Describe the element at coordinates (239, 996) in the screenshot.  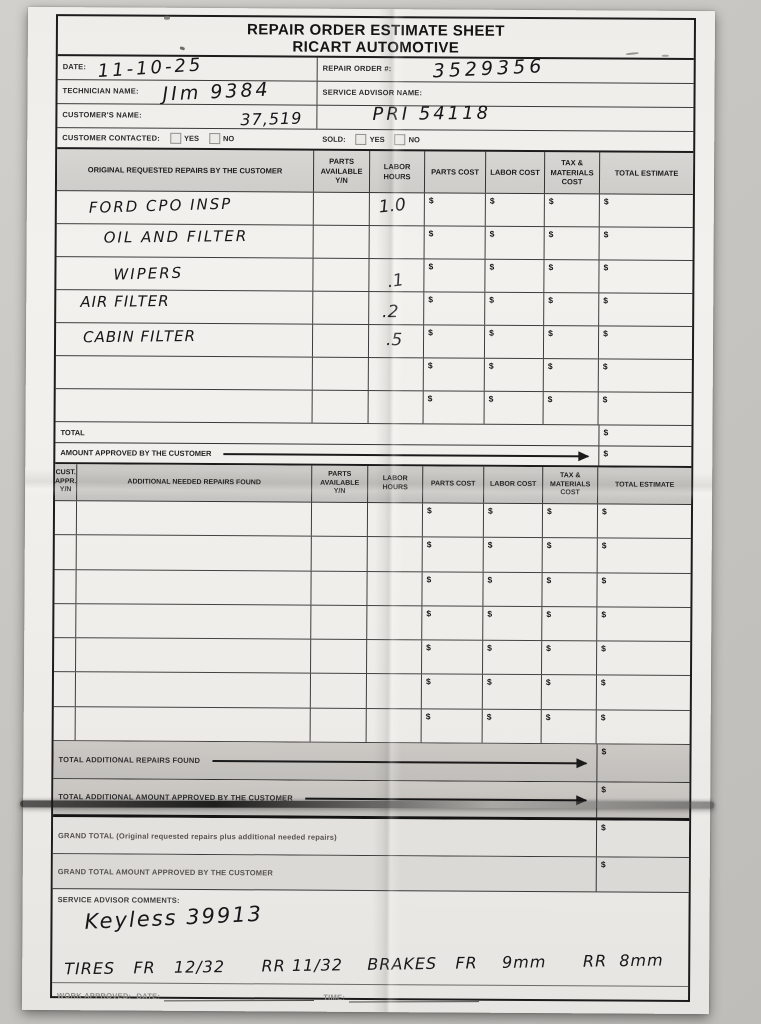
I see `date-blank-line` at that location.